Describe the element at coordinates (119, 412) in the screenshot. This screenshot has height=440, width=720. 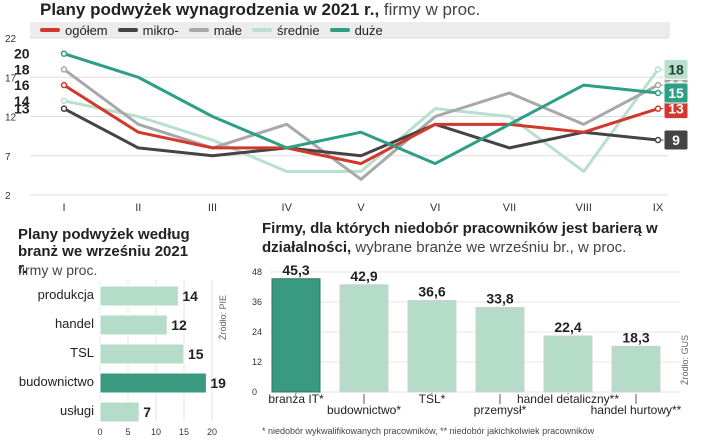
I see `bar-usługi` at that location.